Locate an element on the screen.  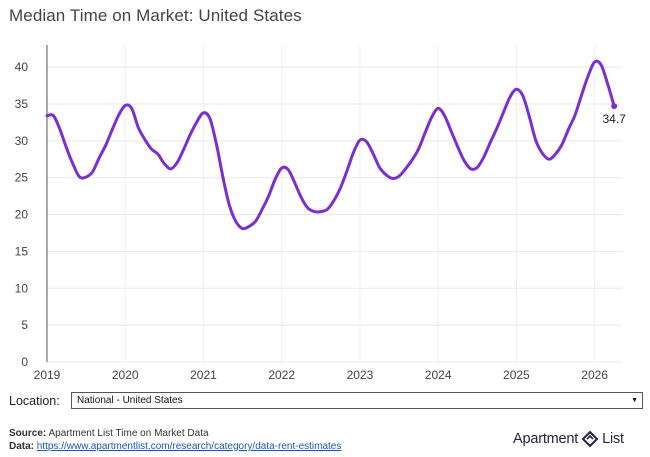
apartment-list-logo: Apartment List is located at coordinates (568, 439).